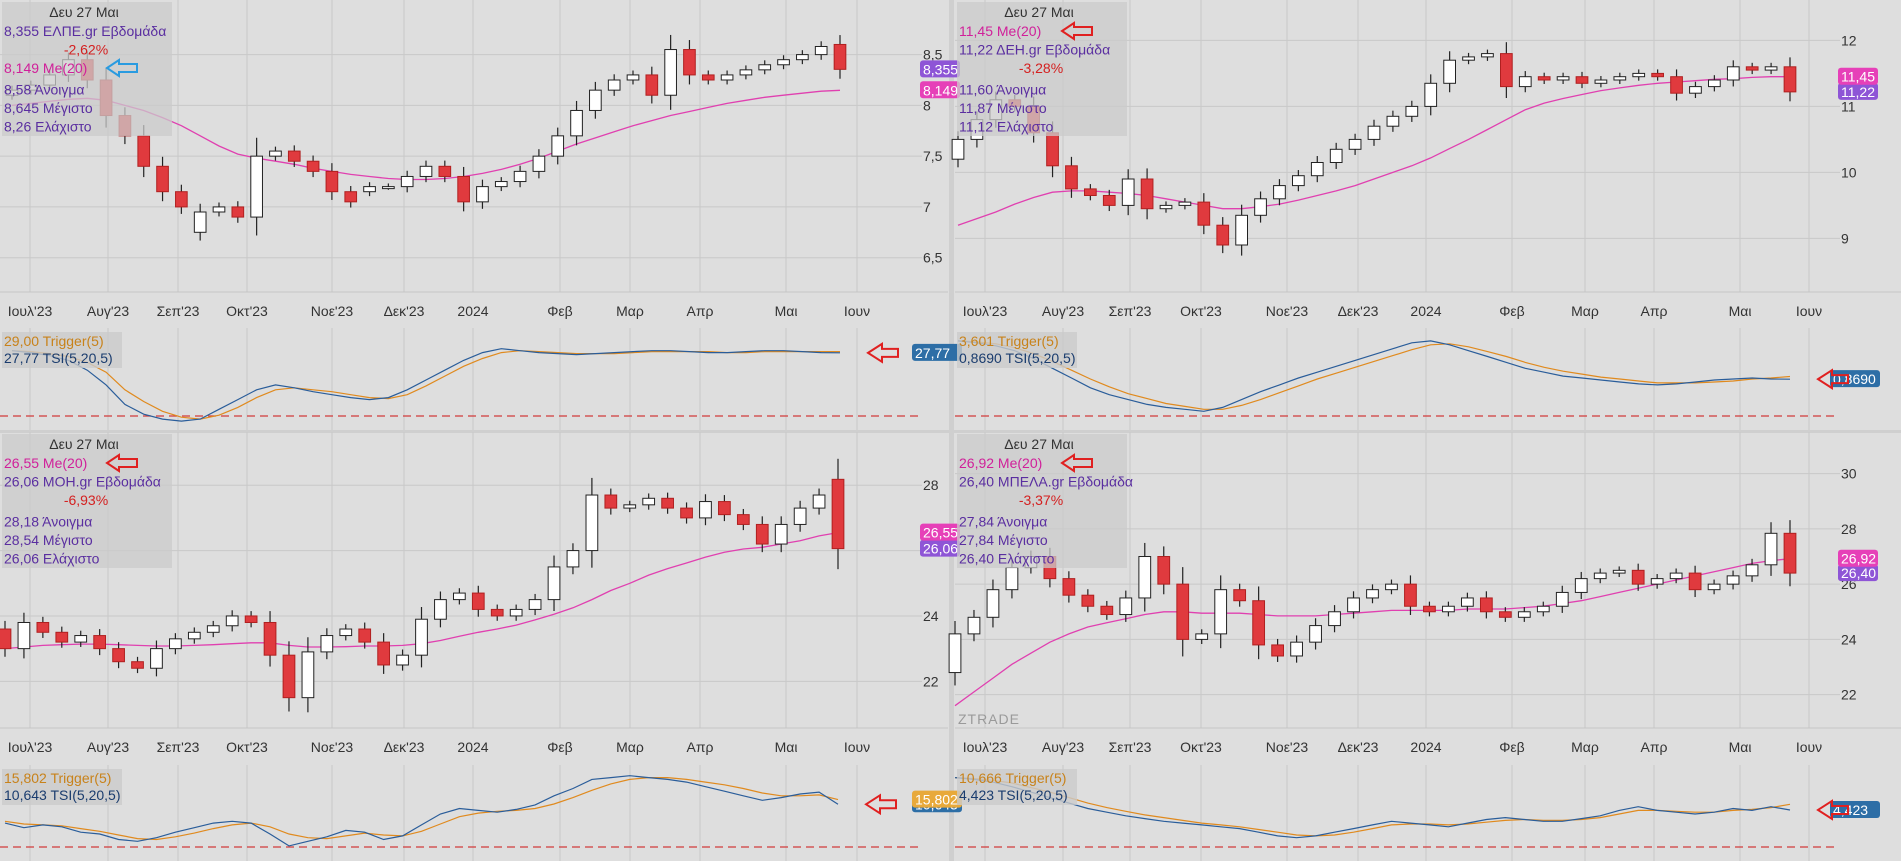 The width and height of the screenshot is (1901, 861). What do you see at coordinates (933, 258) in the screenshot?
I see `y-tick-label: 6,5` at bounding box center [933, 258].